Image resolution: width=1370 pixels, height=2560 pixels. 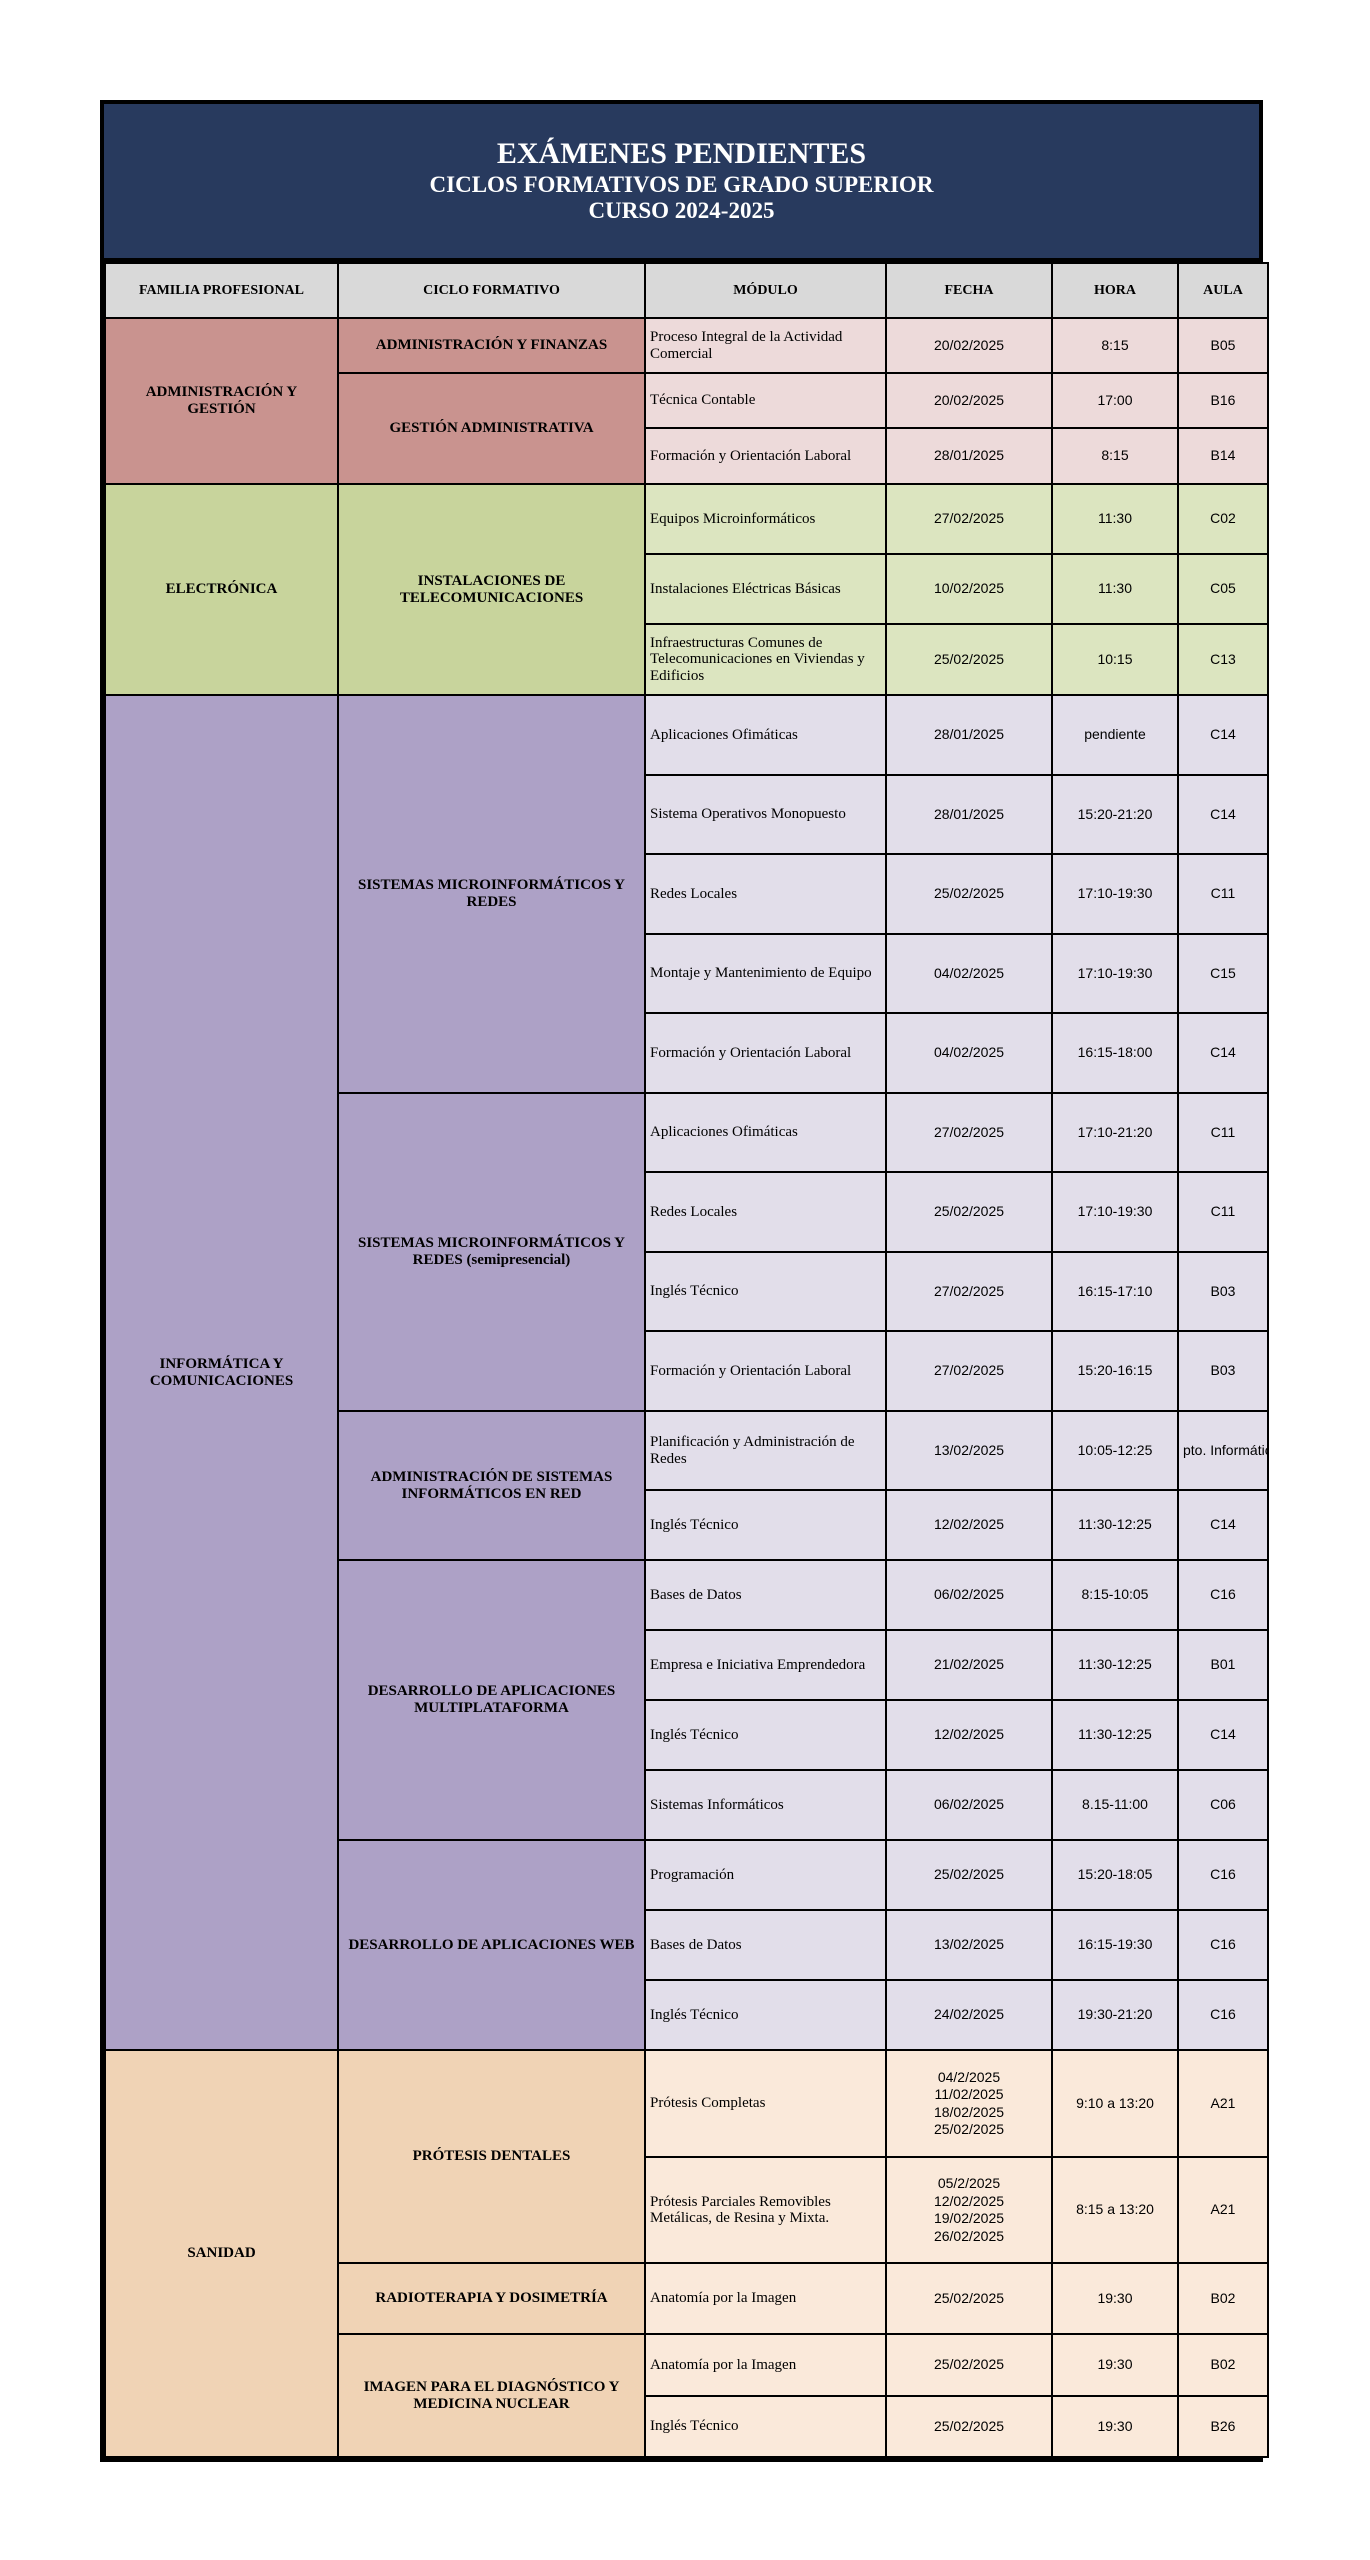 What do you see at coordinates (765, 1875) in the screenshot?
I see `modulo-cell: Programación` at bounding box center [765, 1875].